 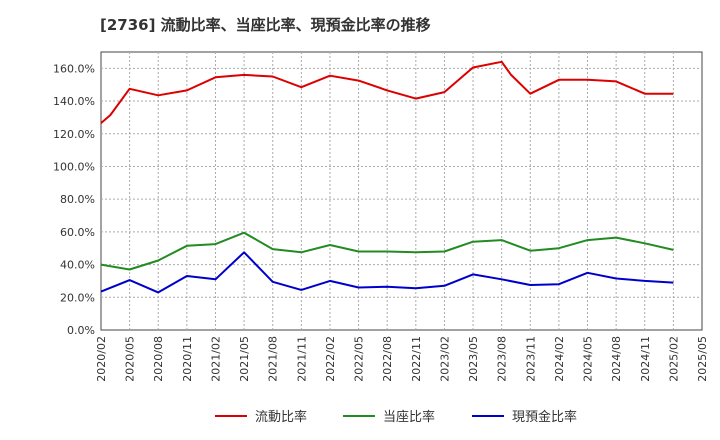 I want to click on y-tick-label: 160.0%, so click(x=74, y=68).